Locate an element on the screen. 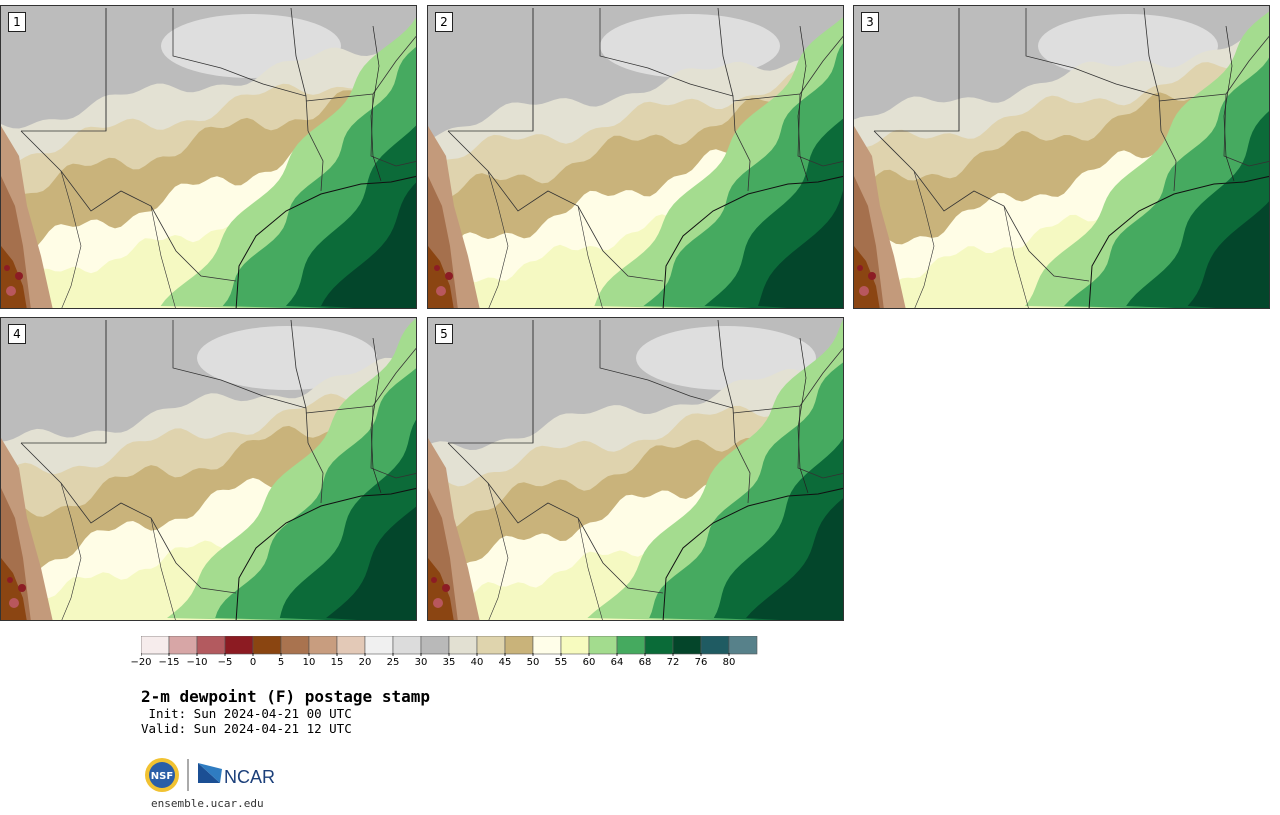 This screenshot has height=815, width=1280. colorbar-tick-label: 80 is located at coordinates (729, 662).